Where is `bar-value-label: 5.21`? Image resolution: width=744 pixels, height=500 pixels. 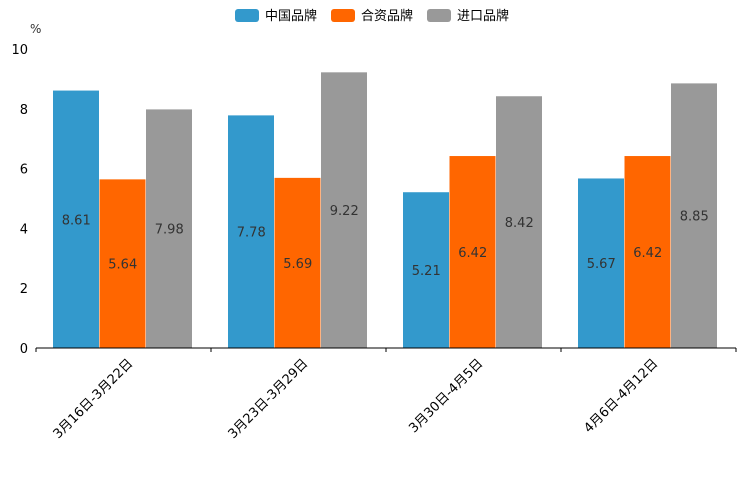
bar-value-label: 5.21 is located at coordinates (426, 271).